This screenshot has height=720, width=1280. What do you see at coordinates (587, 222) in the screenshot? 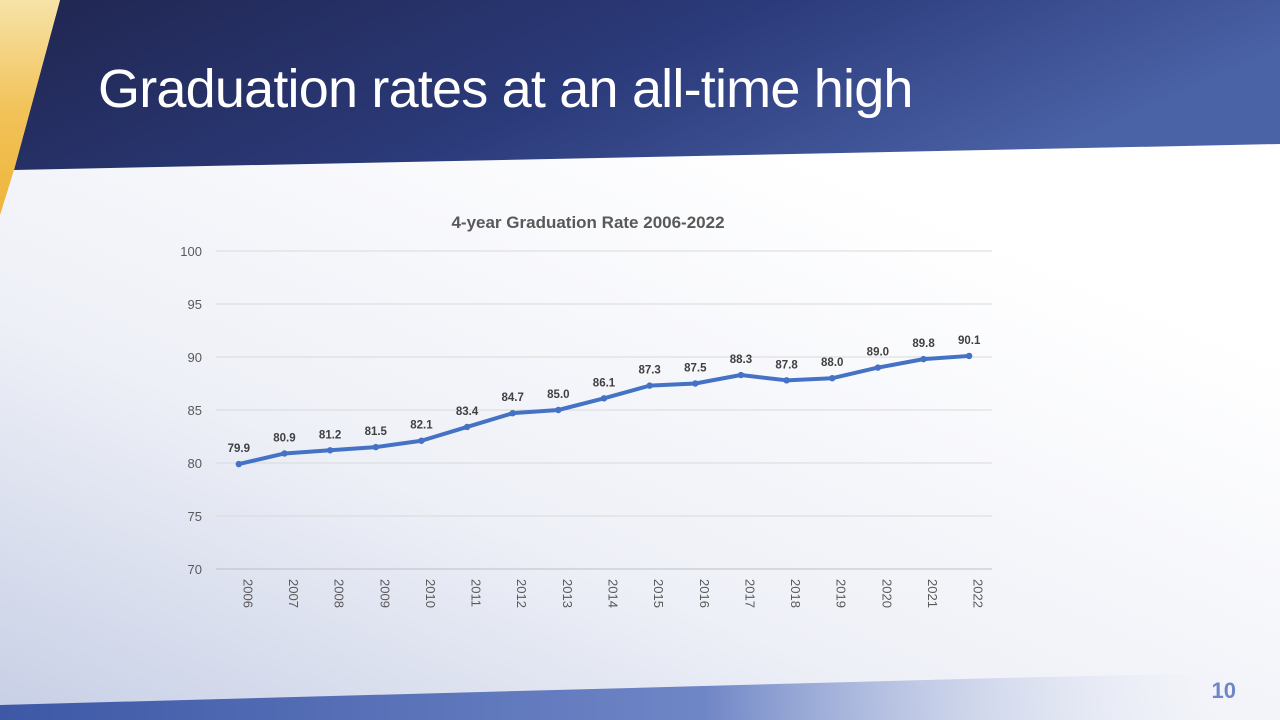
I see `chart-title: 4-year Graduation Rate 2006-2022` at bounding box center [587, 222].